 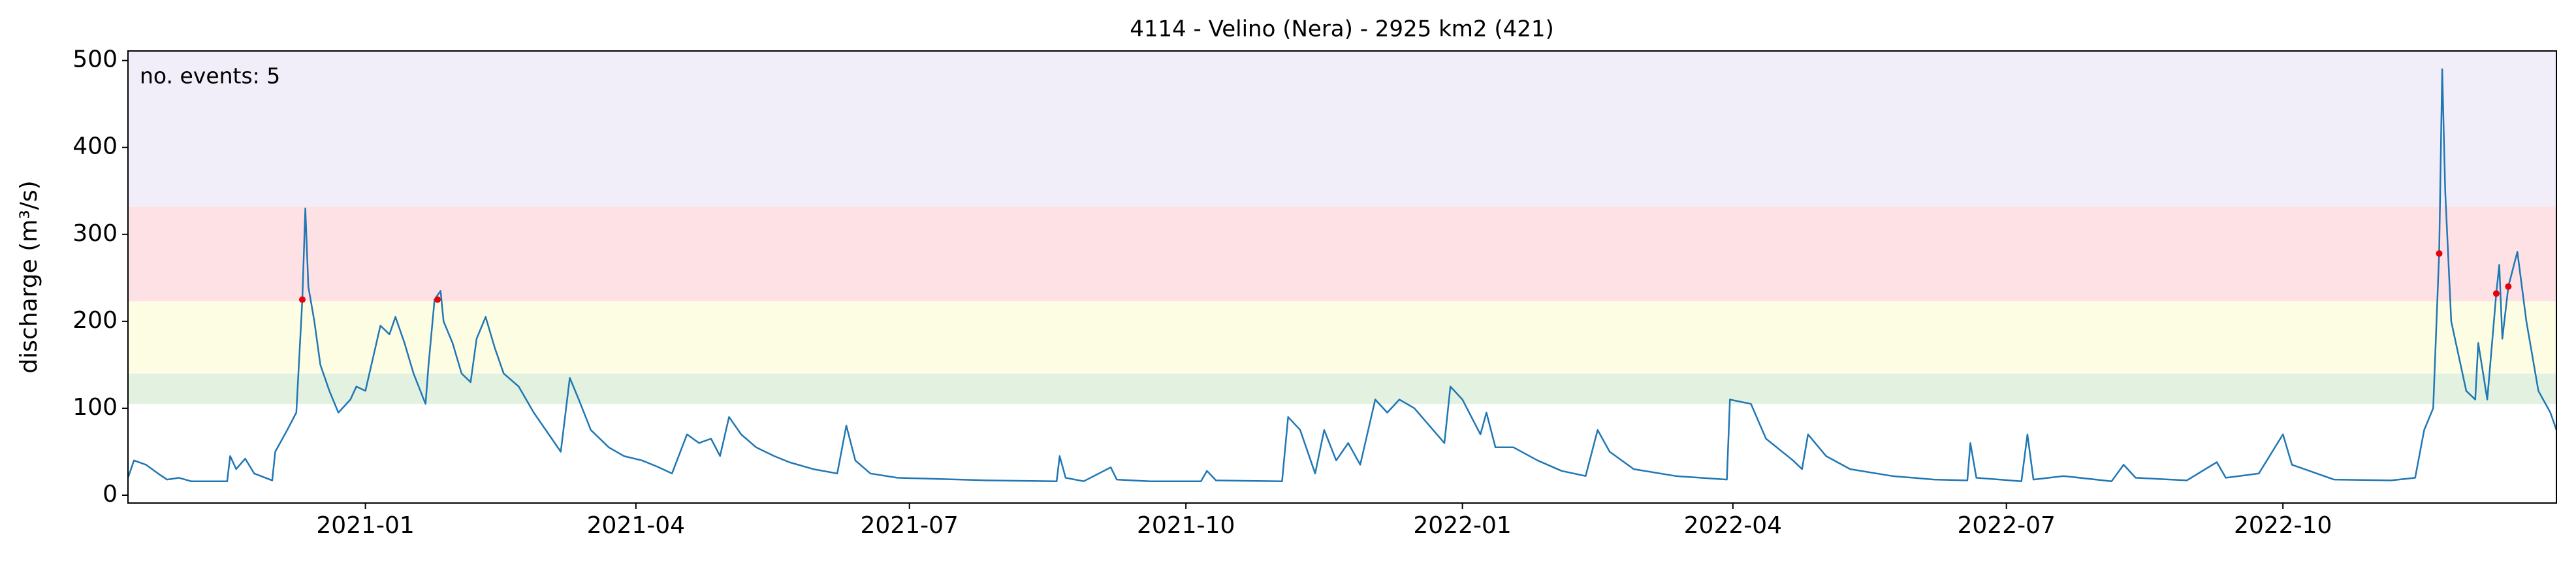 What do you see at coordinates (111, 494) in the screenshot?
I see `y-tick-label: 0` at bounding box center [111, 494].